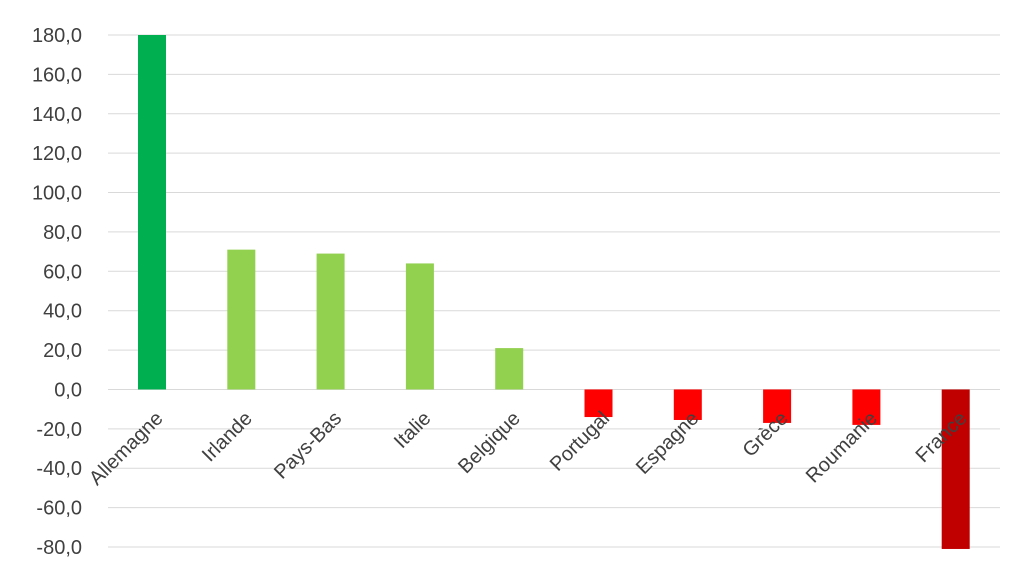 Image resolution: width=1017 pixels, height=567 pixels. I want to click on bar-roumanie, so click(866, 407).